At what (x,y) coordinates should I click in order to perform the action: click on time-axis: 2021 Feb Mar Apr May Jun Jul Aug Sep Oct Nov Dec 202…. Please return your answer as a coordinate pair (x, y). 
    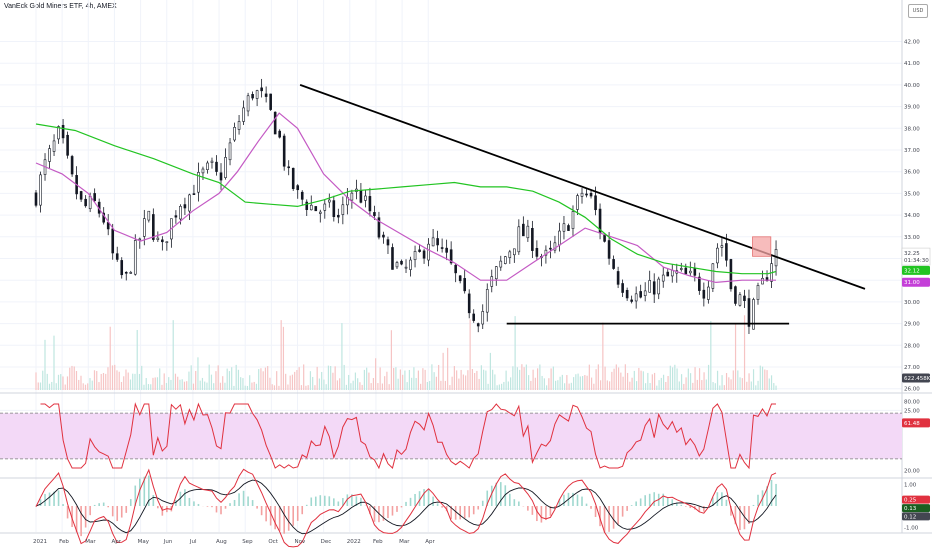
    Looking at the image, I should click on (234, 542).